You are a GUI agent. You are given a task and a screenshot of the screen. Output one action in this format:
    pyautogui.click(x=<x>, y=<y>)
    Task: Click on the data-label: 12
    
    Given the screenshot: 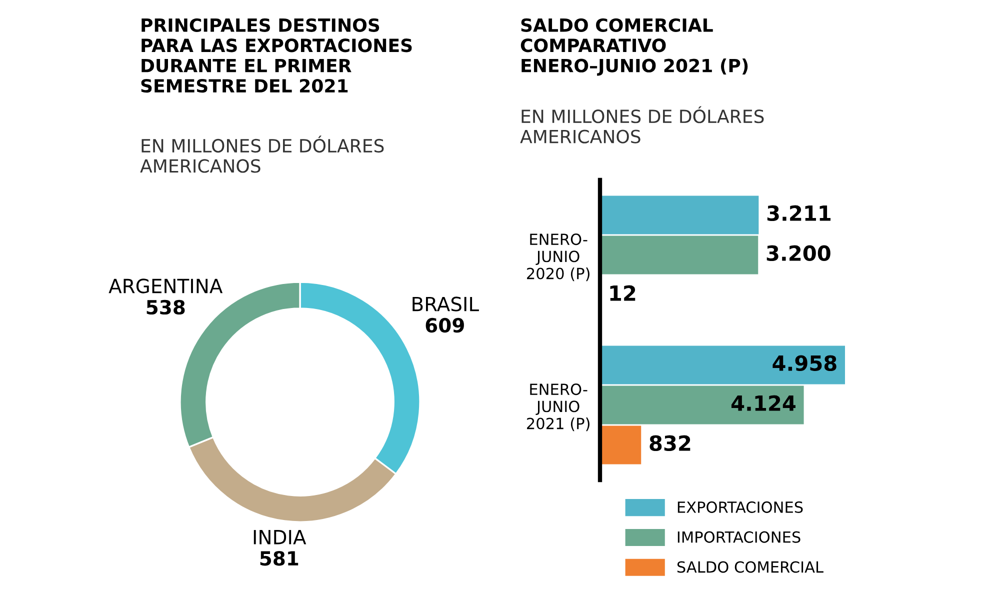 What is the action you would take?
    pyautogui.click(x=623, y=293)
    